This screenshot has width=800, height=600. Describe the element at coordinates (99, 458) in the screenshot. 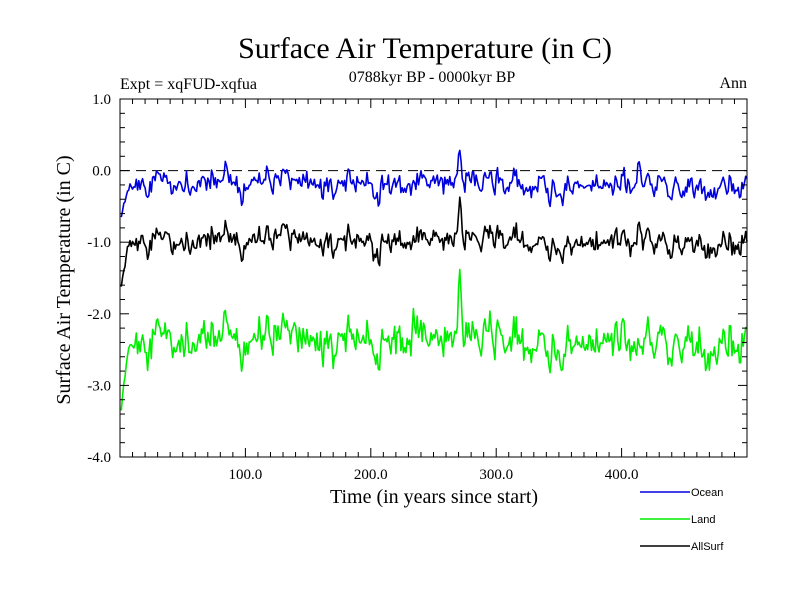

I see `y-tick-label: -4.0` at that location.